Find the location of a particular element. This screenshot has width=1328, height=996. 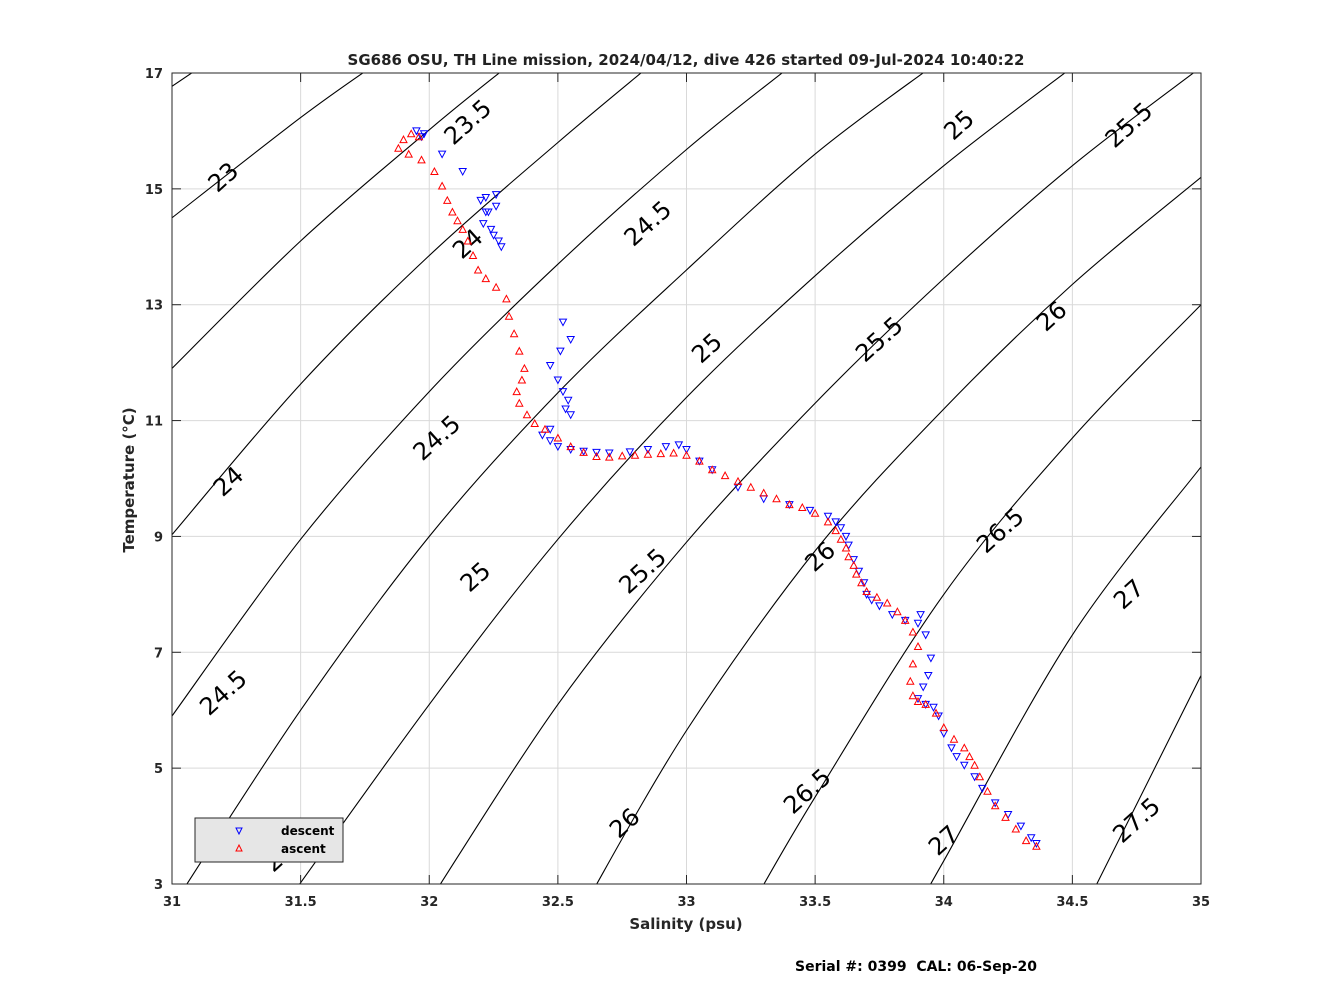

x-tick-label: 34 is located at coordinates (944, 902).